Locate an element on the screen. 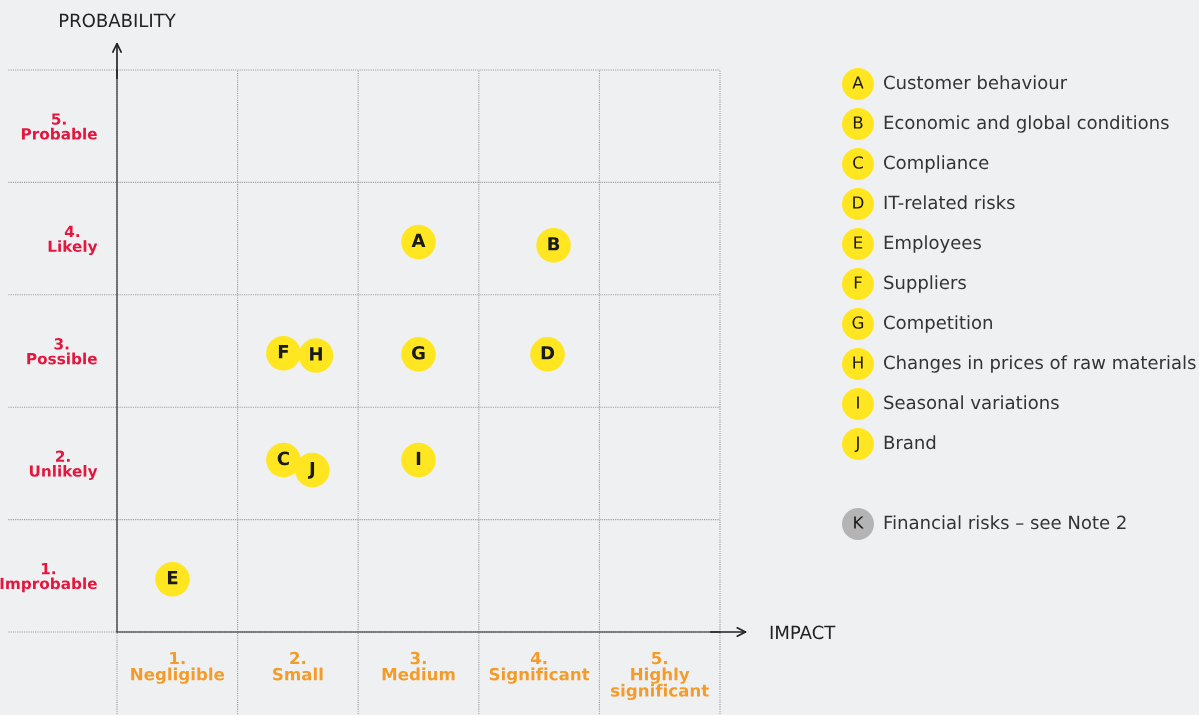 The height and width of the screenshot is (715, 1199). text: J is located at coordinates (856, 444).